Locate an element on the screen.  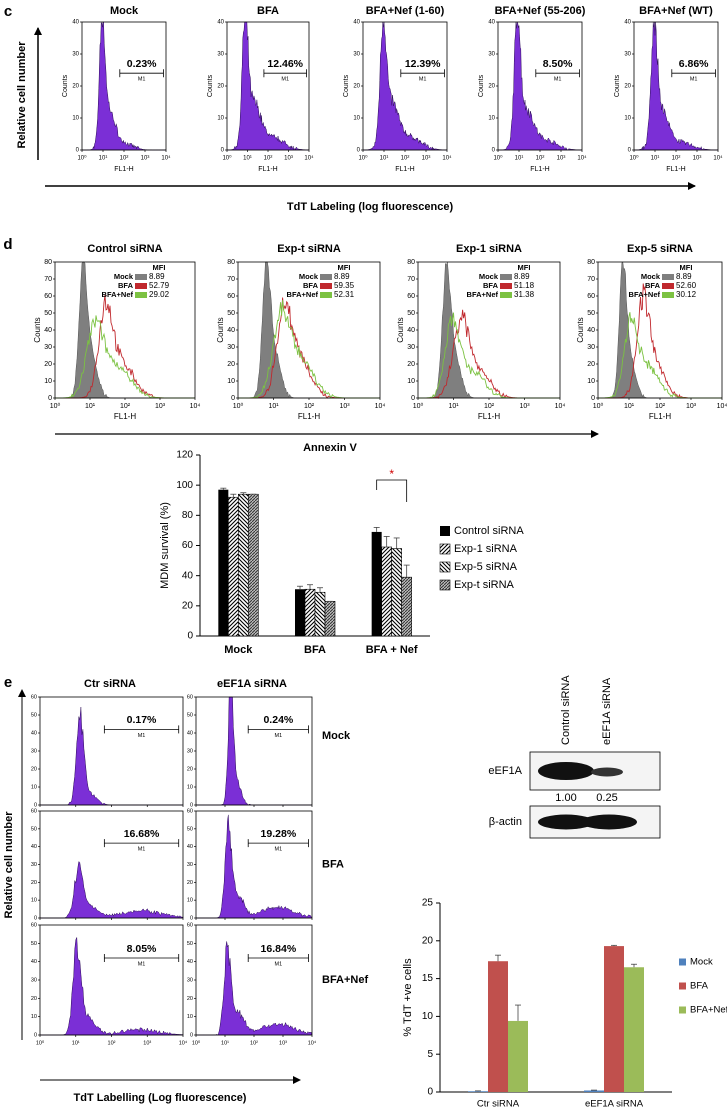
legend-swatch is located at coordinates (445, 531).